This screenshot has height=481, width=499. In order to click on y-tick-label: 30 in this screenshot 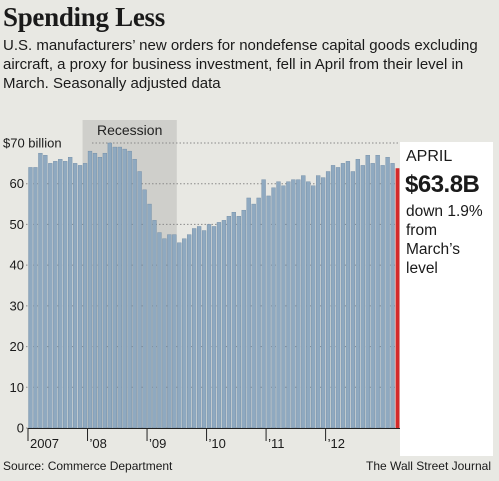, I will do `click(17, 305)`.